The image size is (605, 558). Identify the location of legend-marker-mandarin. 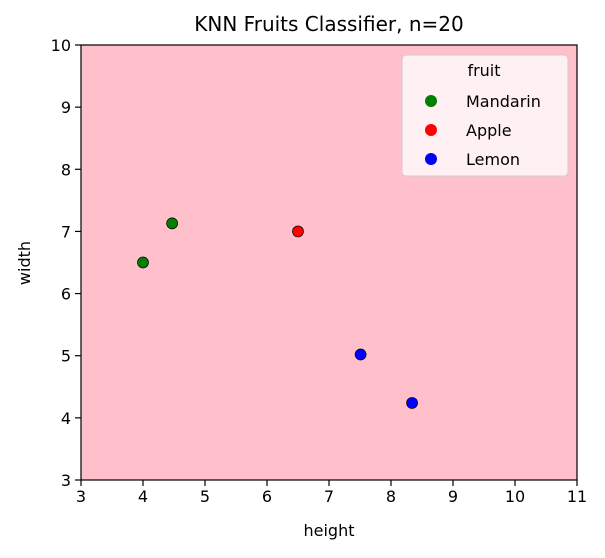
(431, 101).